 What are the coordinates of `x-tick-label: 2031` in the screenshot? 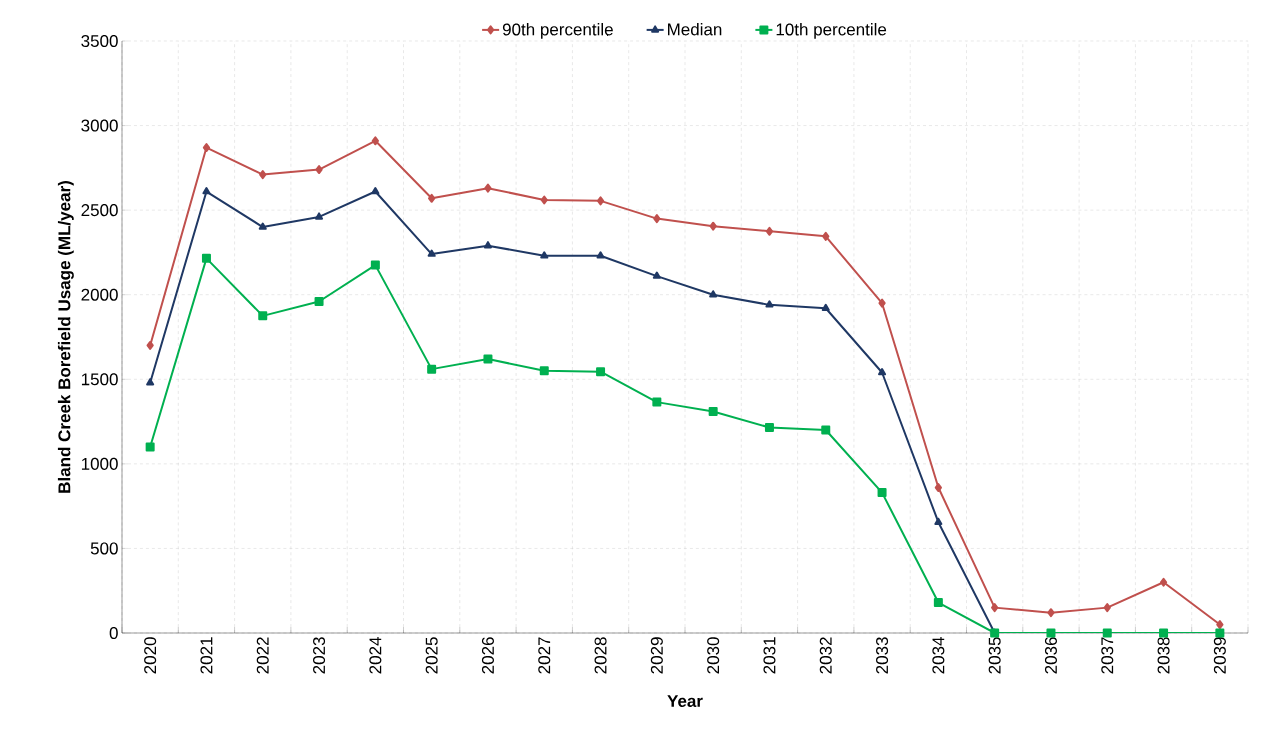 It's located at (769, 655).